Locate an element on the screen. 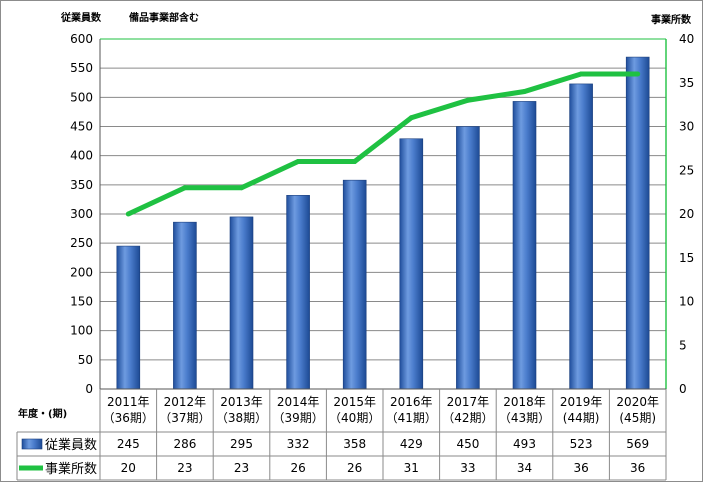 The width and height of the screenshot is (703, 483). category-label-year: 2016年 is located at coordinates (411, 402).